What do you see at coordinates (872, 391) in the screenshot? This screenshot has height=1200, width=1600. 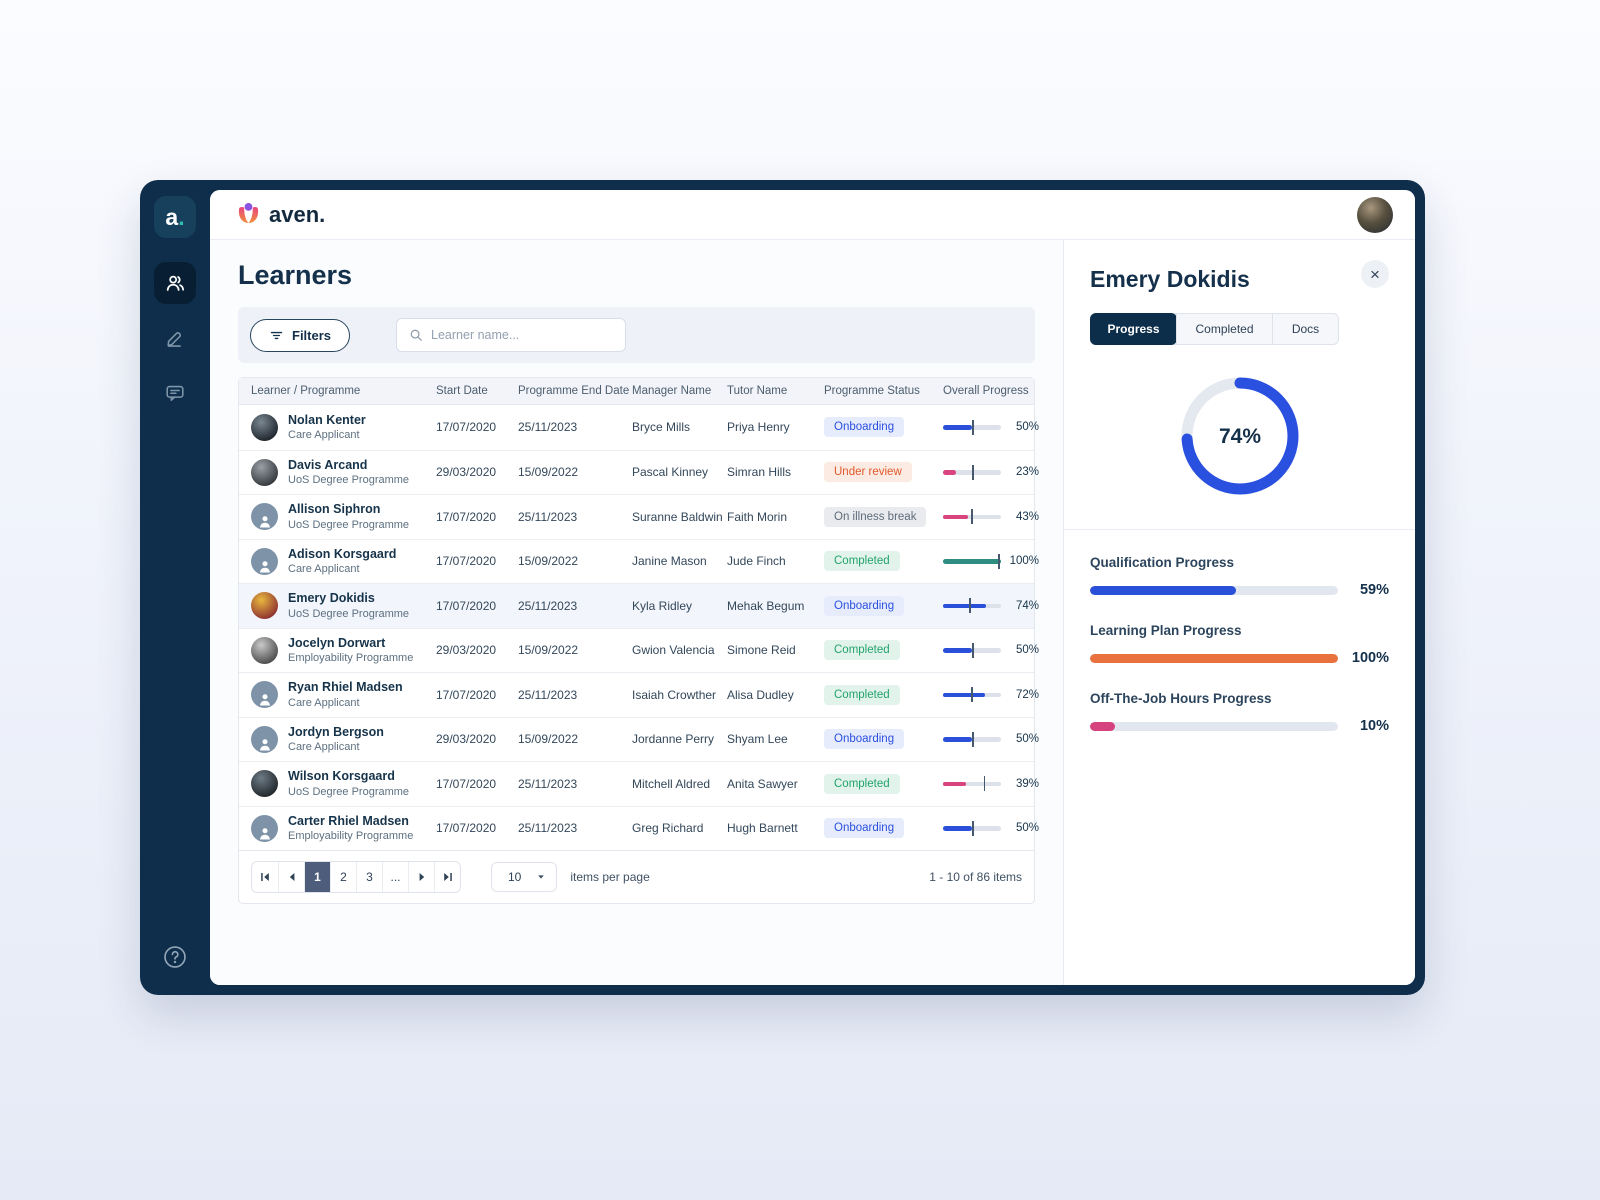 I see `column-header: Programme Status` at bounding box center [872, 391].